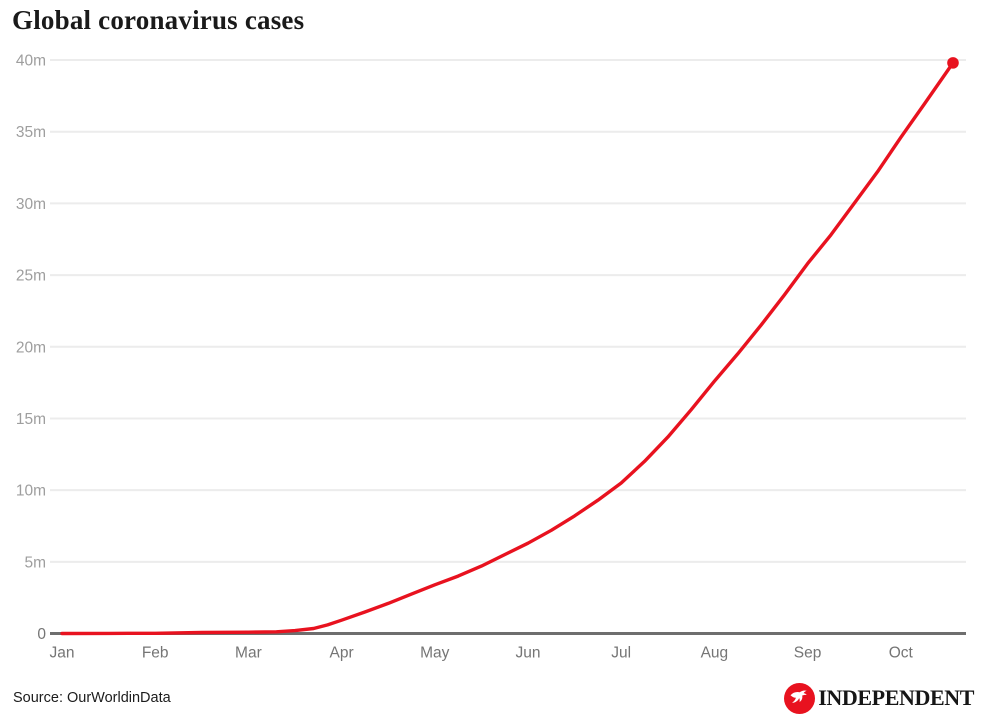 Image resolution: width=982 pixels, height=726 pixels. I want to click on svg-text: Apr, so click(342, 653).